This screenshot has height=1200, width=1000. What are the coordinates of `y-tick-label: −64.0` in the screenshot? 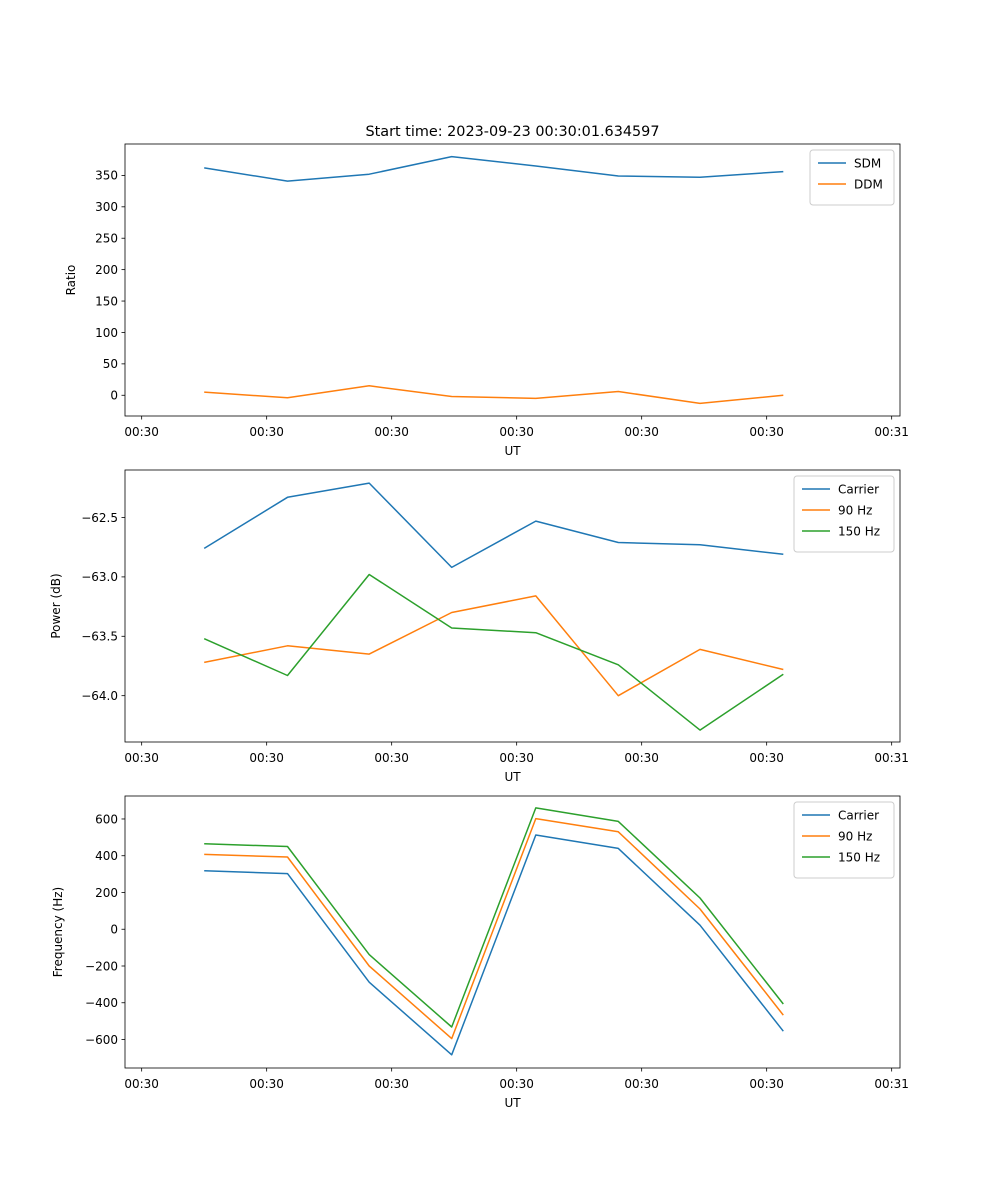 It's located at (99, 696).